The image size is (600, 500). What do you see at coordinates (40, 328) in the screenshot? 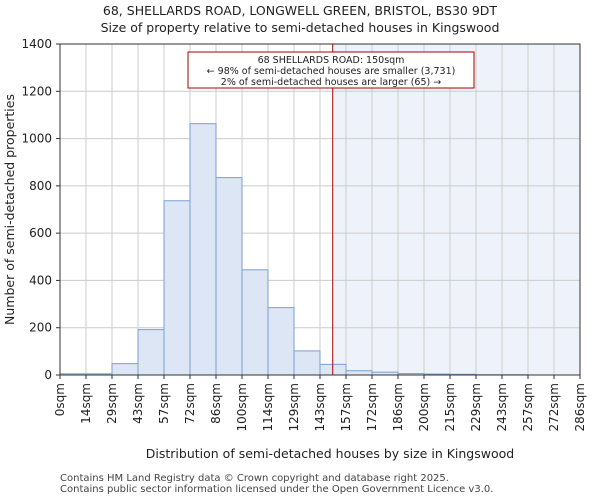
I see `y-tick-label: 200` at bounding box center [40, 328].